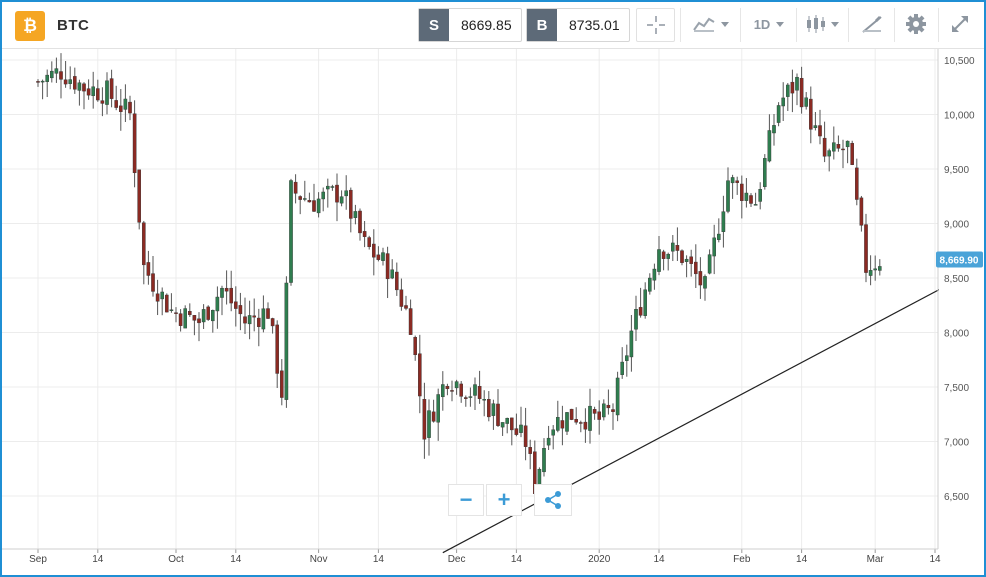  I want to click on y-tick-label: 9,000, so click(956, 225).